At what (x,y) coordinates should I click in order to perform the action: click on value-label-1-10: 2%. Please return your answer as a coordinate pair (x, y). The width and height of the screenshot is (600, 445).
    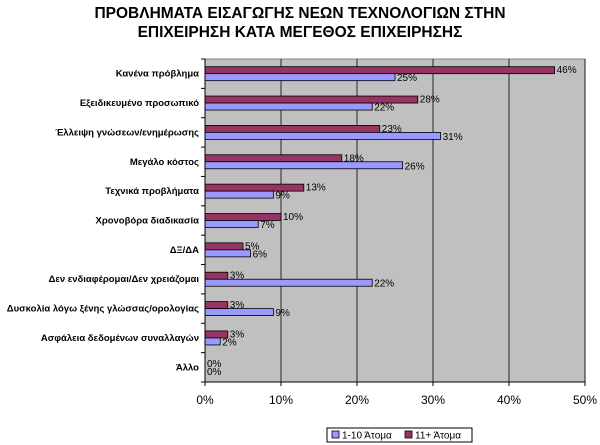
    Looking at the image, I should click on (229, 342).